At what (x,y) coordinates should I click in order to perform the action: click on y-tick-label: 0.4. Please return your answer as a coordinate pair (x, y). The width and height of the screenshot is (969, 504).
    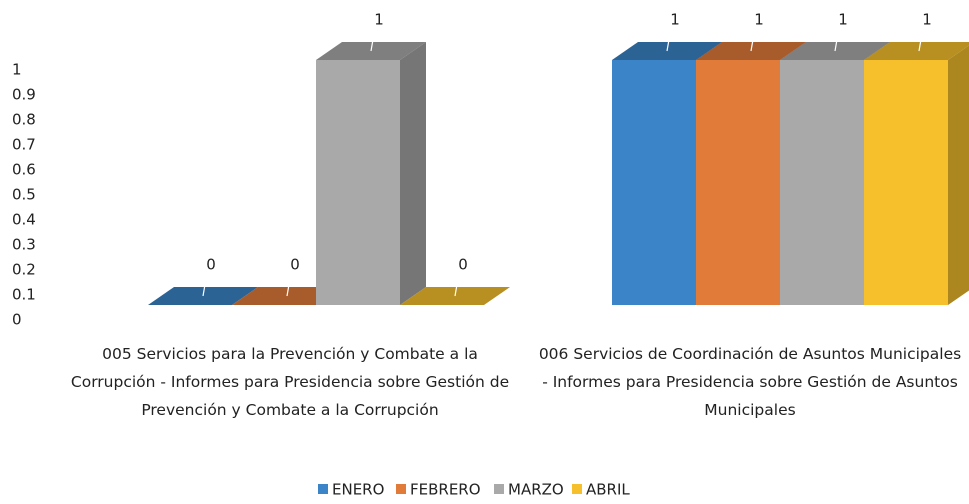
    Looking at the image, I should click on (24, 220).